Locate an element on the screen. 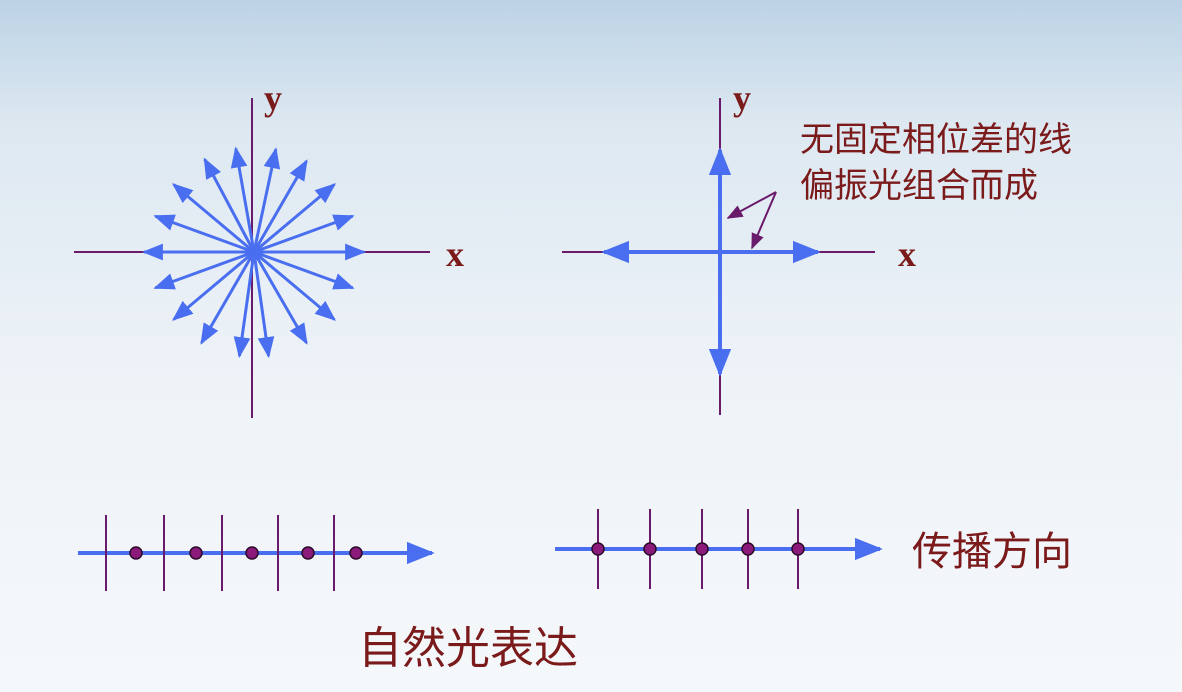 This screenshot has width=1182, height=692. natural-light-y-label: y is located at coordinates (273, 98).